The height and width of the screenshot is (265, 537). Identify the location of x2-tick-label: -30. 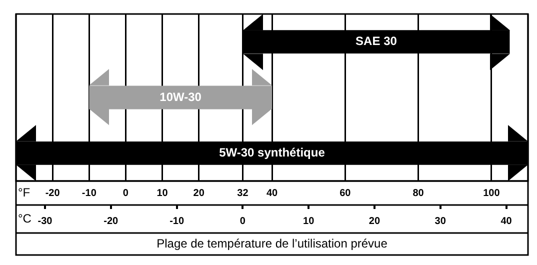
(45, 221).